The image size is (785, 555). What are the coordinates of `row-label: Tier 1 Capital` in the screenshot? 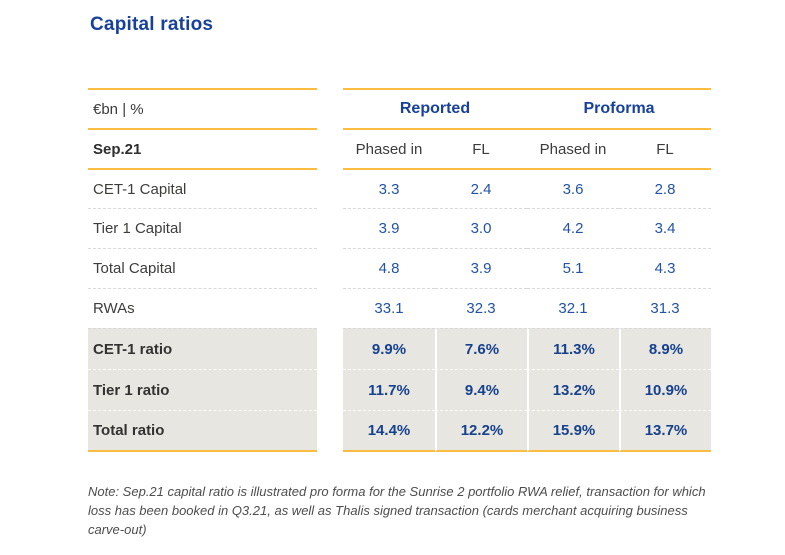 It's located at (202, 228).